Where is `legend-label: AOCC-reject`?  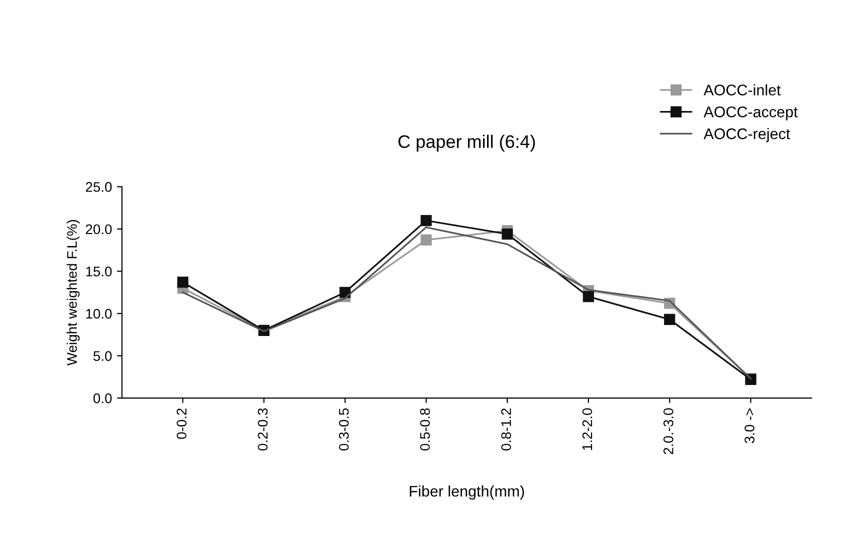 legend-label: AOCC-reject is located at coordinates (747, 135).